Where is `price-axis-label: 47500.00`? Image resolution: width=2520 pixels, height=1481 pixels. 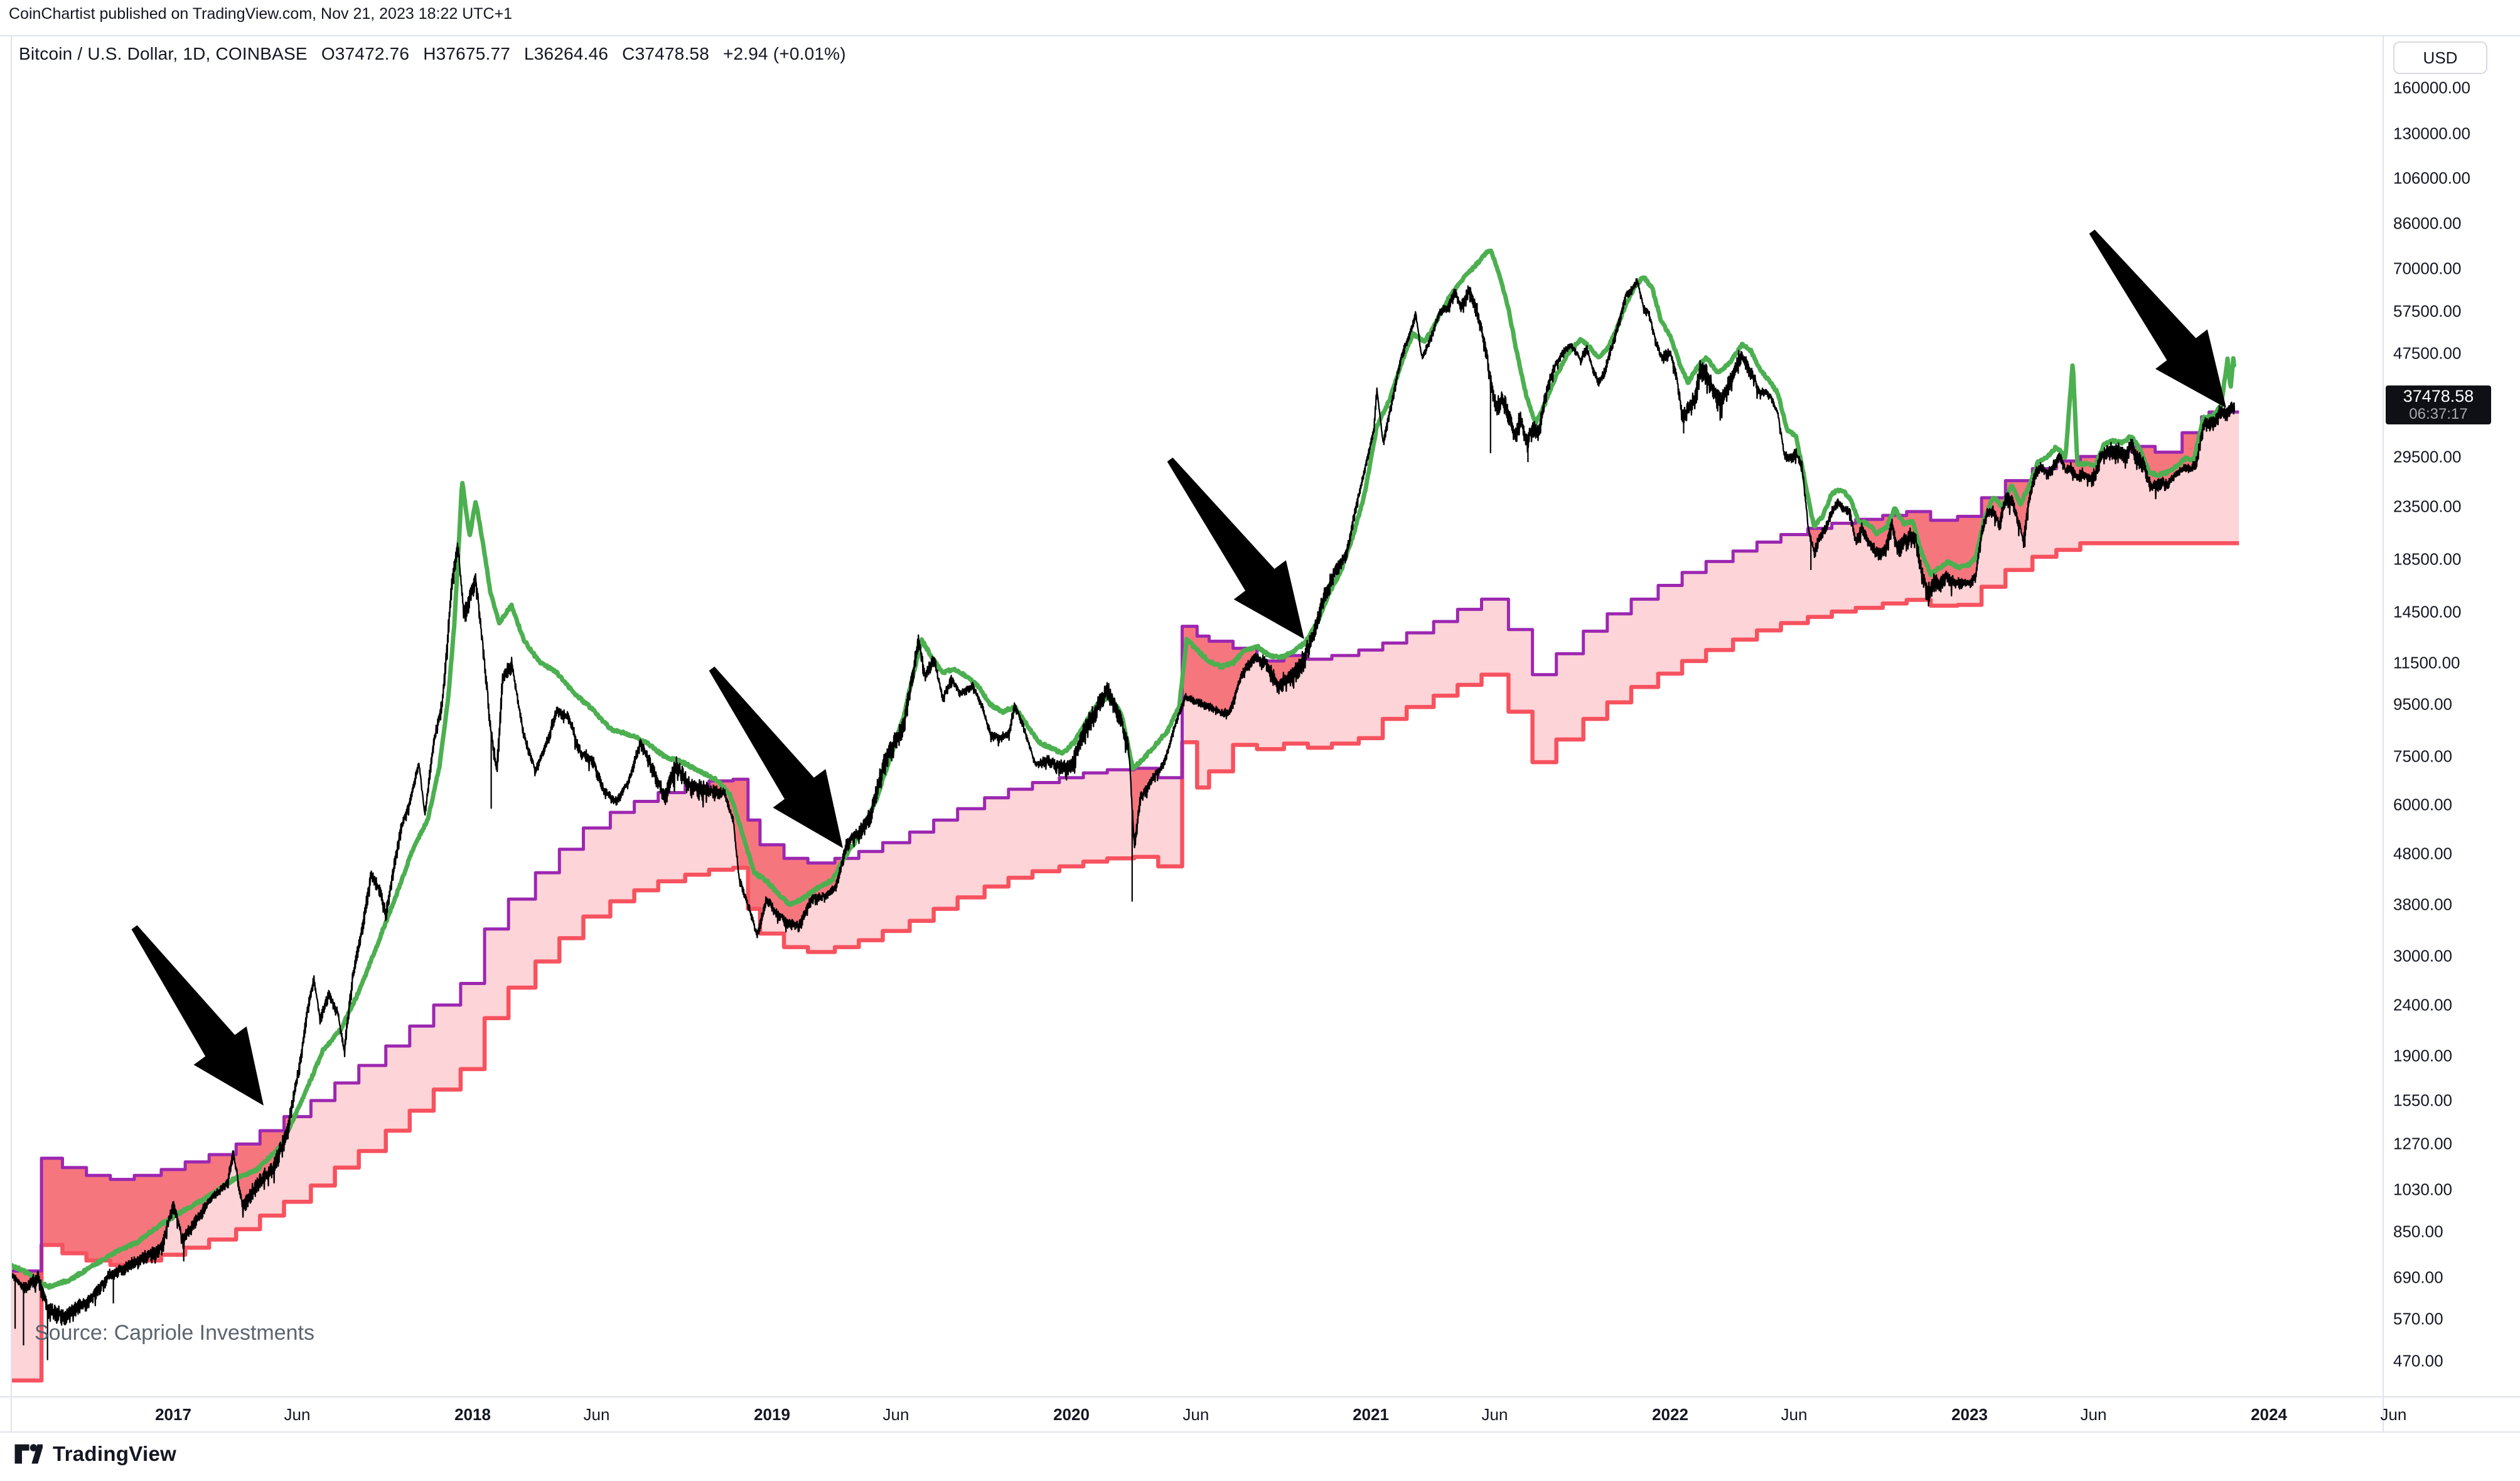
price-axis-label: 47500.00 is located at coordinates (2427, 353).